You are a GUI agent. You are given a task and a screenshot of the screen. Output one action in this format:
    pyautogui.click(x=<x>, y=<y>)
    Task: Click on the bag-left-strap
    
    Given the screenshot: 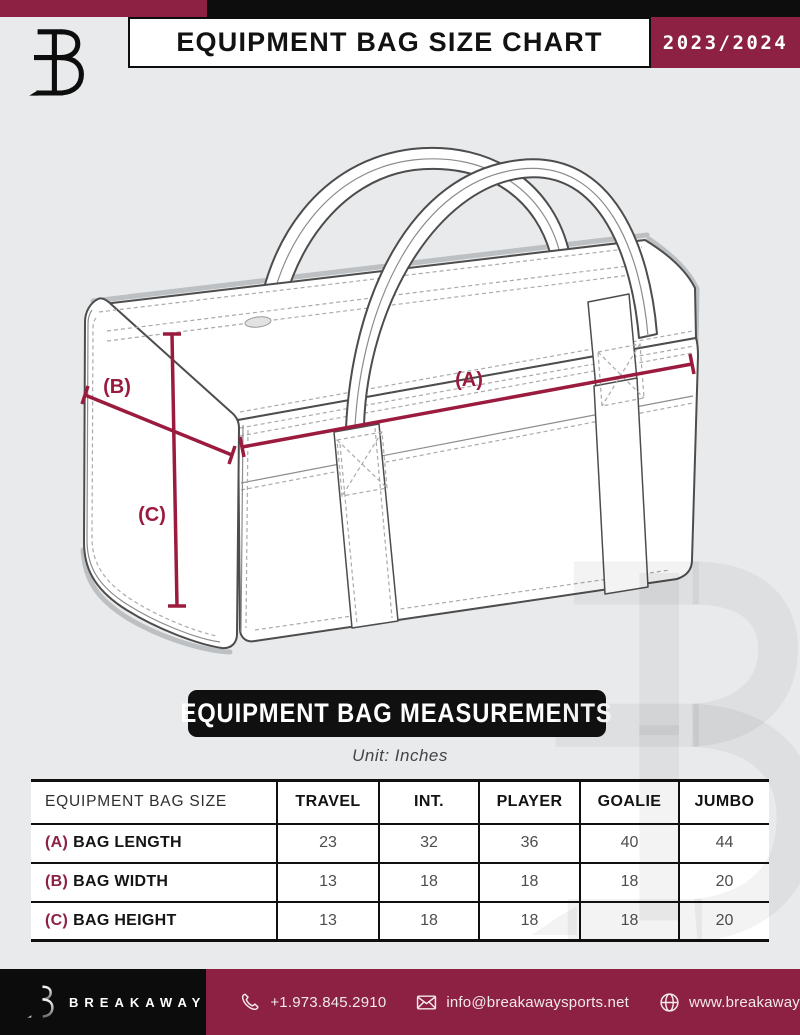 What is the action you would take?
    pyautogui.click(x=366, y=526)
    